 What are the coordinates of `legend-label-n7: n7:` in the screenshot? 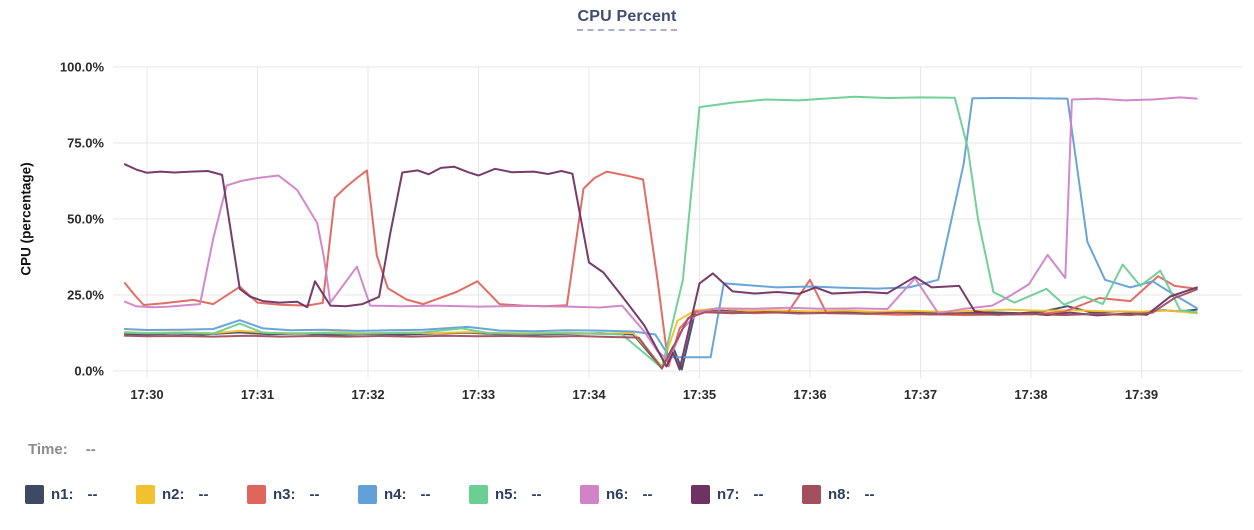 It's located at (728, 494).